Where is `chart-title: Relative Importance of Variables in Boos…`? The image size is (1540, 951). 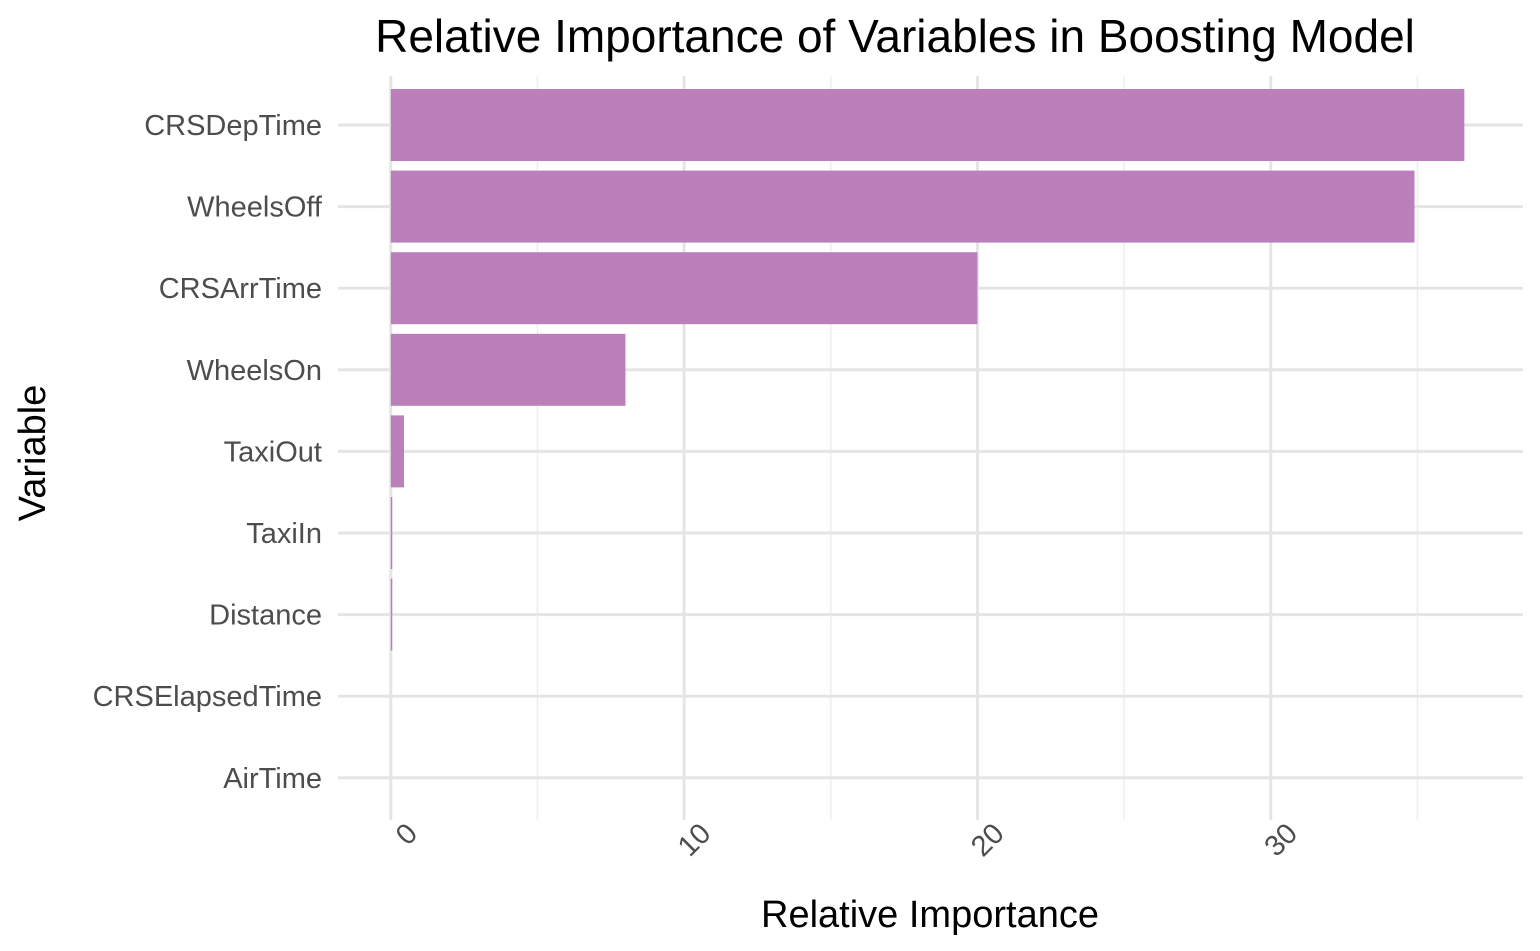 chart-title: Relative Importance of Variables in Boos… is located at coordinates (895, 36).